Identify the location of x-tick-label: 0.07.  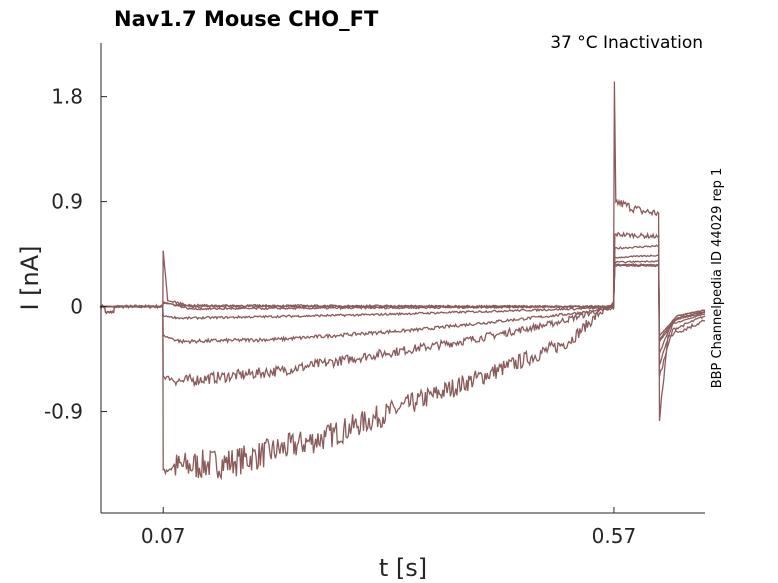
(163, 536).